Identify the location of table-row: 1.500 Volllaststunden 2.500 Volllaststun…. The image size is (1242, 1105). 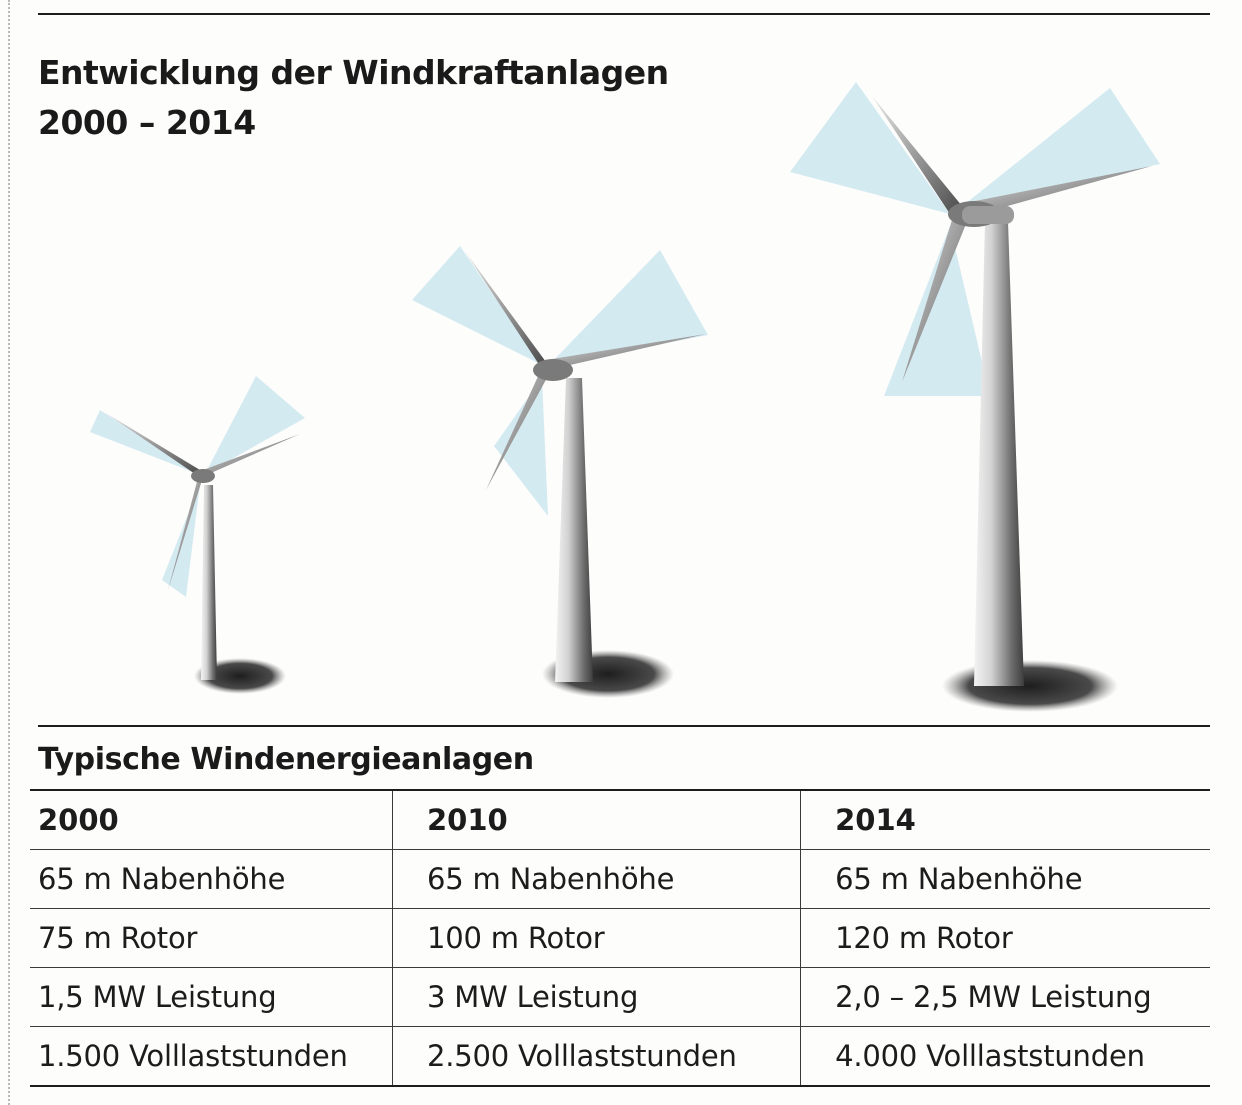
(620, 1056).